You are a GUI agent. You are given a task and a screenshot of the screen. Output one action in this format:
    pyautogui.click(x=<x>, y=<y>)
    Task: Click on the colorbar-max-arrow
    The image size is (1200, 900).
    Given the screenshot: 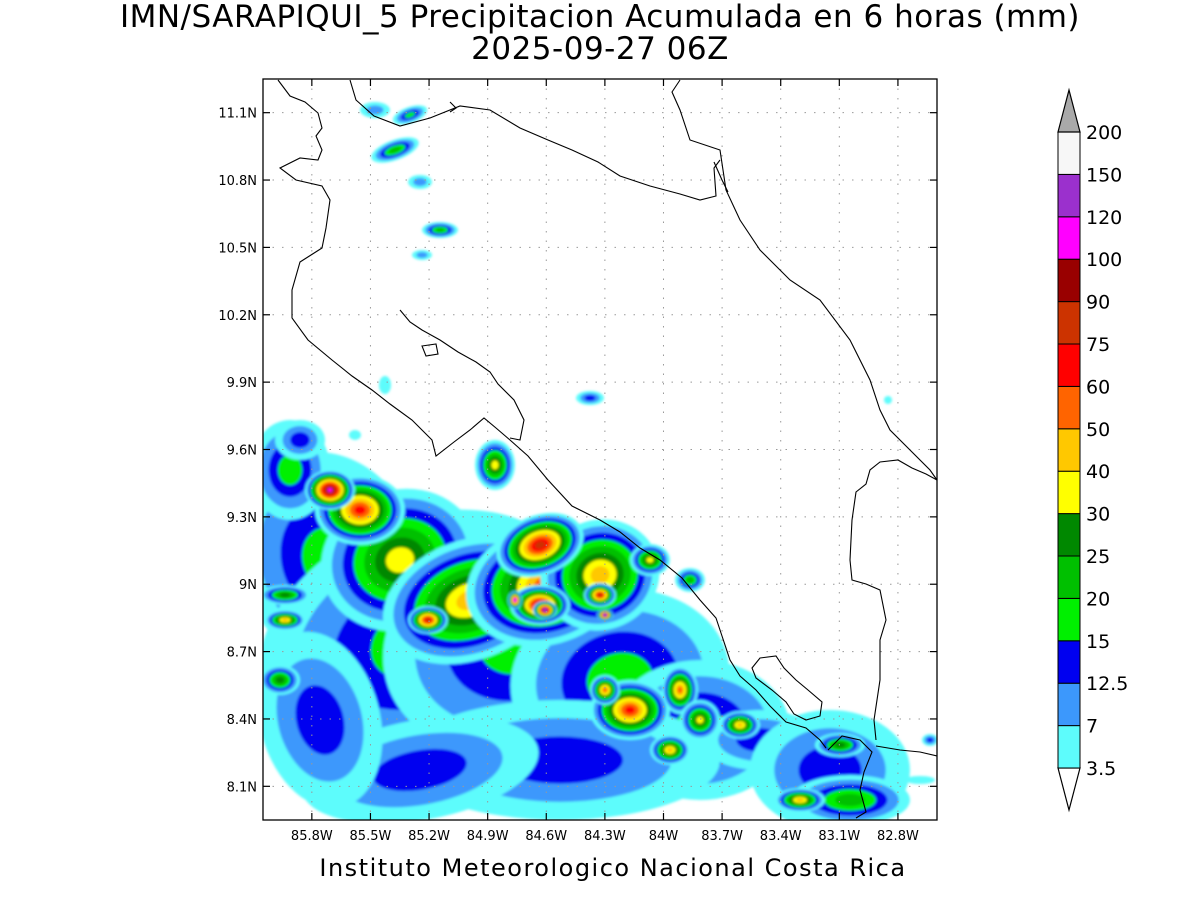 What is the action you would take?
    pyautogui.click(x=1069, y=110)
    